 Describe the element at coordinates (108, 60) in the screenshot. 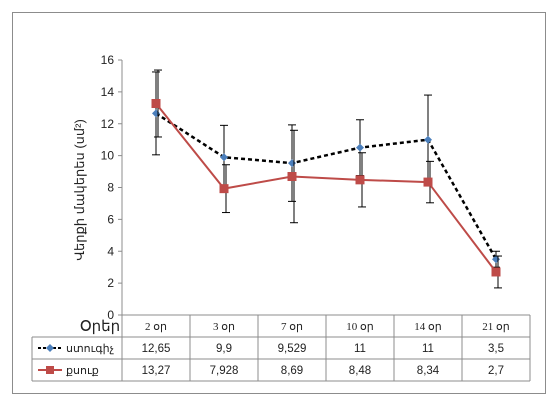

I see `y-tick-label: 16` at that location.